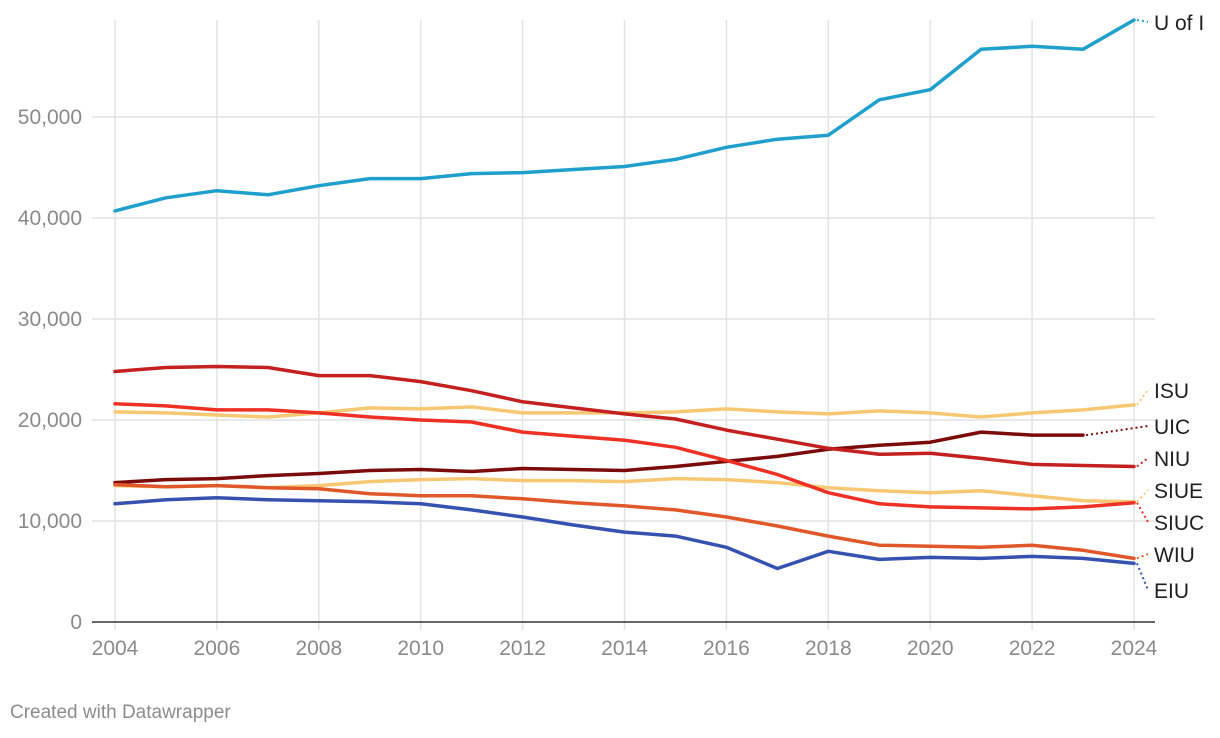 The image size is (1220, 738). What do you see at coordinates (1142, 577) in the screenshot?
I see `label-connector-eiu` at bounding box center [1142, 577].